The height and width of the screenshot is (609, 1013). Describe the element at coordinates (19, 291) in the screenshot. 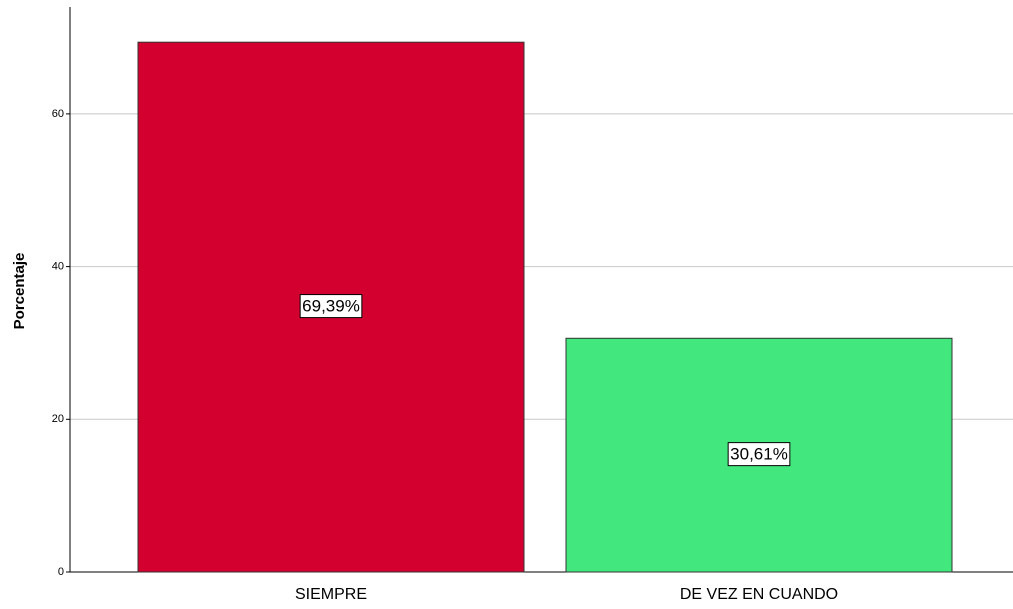

I see `y-axis-title: Porcentaje` at that location.